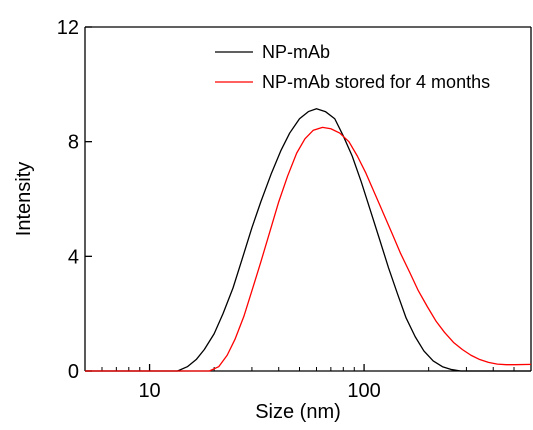 Image resolution: width=533 pixels, height=430 pixels. I want to click on y-tick-label: 0, so click(73, 372).